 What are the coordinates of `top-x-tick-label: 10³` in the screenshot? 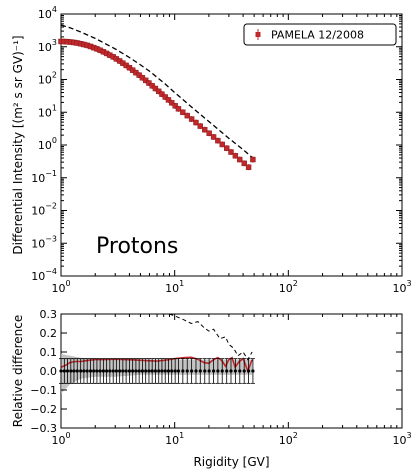 It's located at (401, 287).